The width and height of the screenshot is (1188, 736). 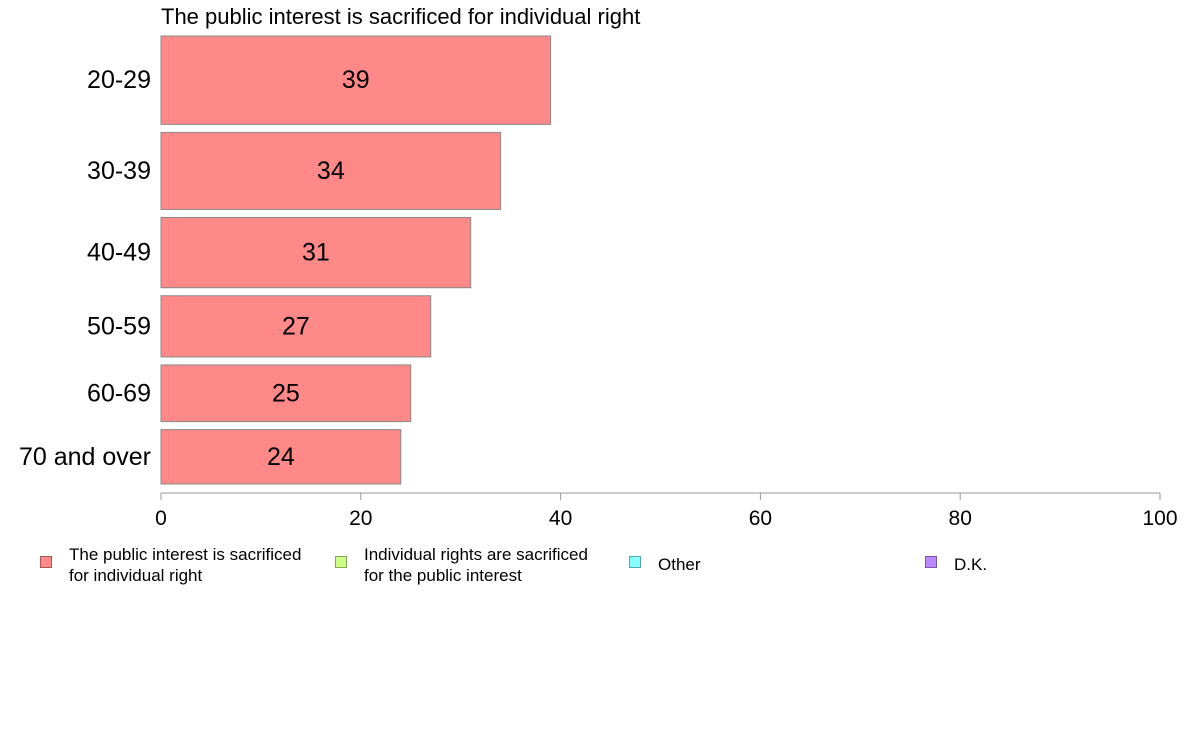 I want to click on x-tick-label: 20, so click(x=360, y=518).